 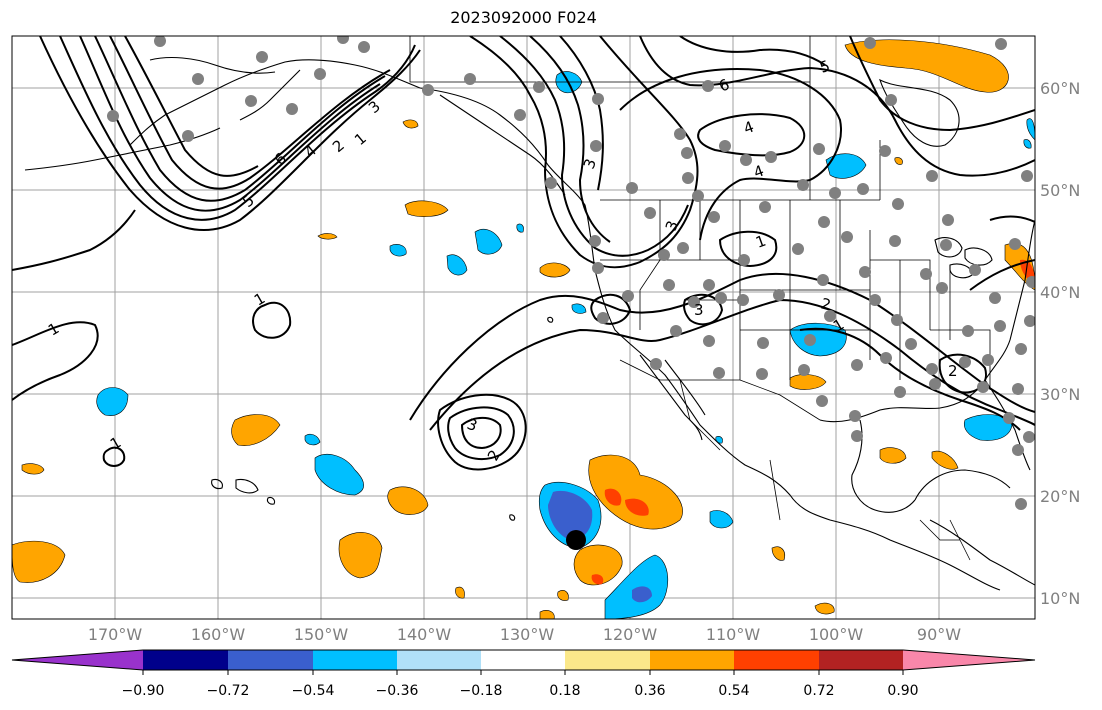 I want to click on storm-center-marker, so click(x=576, y=540).